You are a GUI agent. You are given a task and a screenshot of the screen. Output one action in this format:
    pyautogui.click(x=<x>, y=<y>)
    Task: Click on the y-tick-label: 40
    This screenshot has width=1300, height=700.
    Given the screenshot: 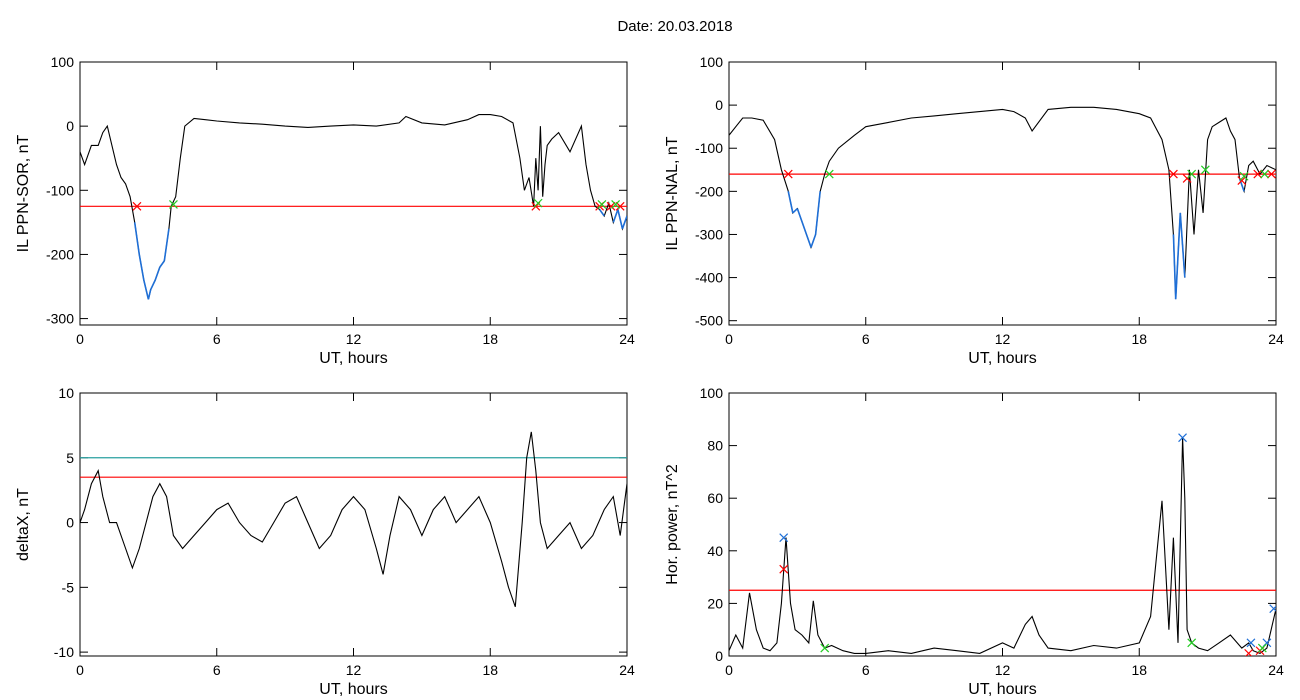 What is the action you would take?
    pyautogui.click(x=715, y=551)
    